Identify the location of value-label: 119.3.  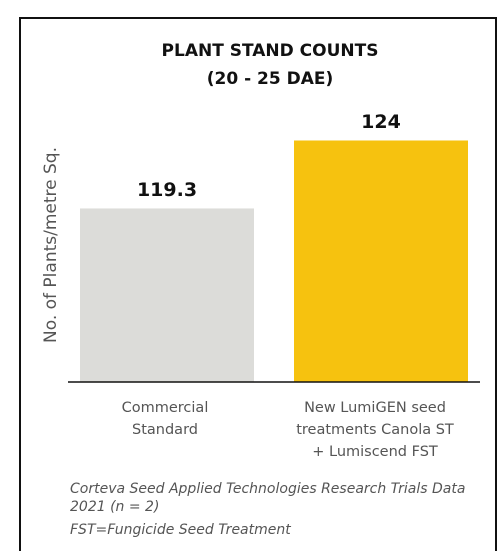
(167, 190).